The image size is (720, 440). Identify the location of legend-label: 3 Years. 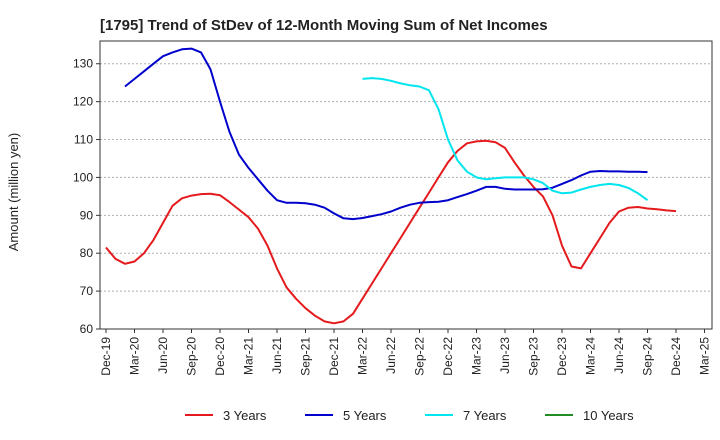
(245, 415).